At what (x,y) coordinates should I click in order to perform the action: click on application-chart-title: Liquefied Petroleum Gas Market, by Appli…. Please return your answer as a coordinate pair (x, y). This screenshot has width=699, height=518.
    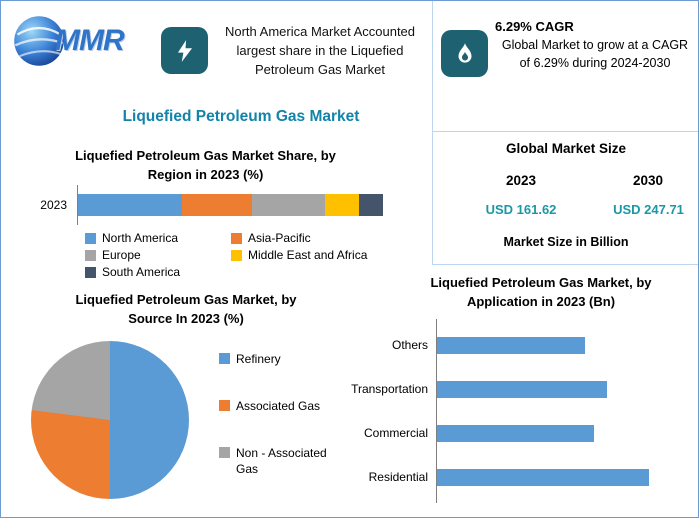
    Looking at the image, I should click on (541, 292).